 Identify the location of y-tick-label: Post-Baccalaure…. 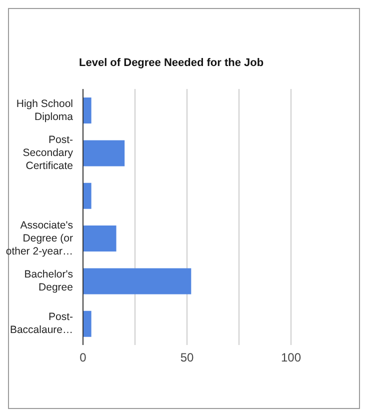
(42, 323).